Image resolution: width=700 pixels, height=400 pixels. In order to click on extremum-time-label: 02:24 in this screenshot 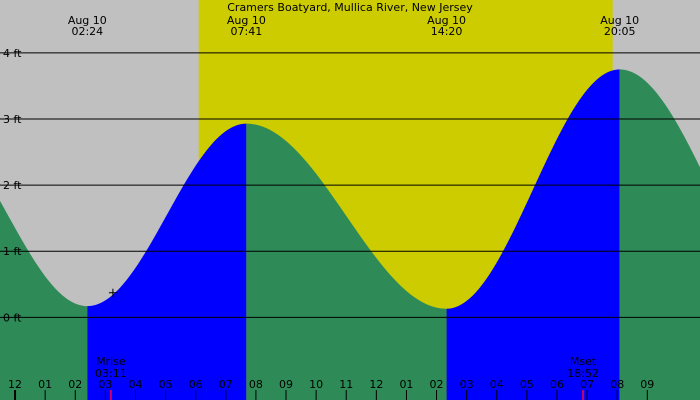, I will do `click(87, 31)`.